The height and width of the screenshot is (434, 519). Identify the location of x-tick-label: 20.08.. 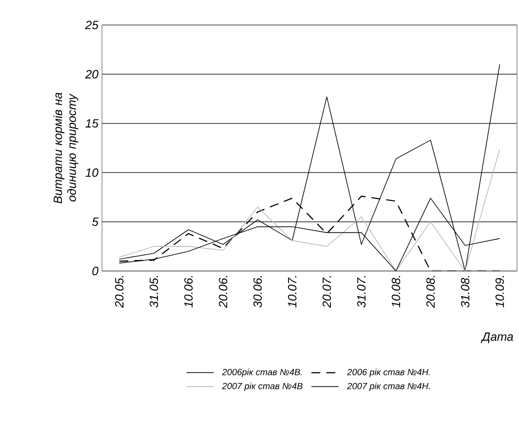
(430, 292).